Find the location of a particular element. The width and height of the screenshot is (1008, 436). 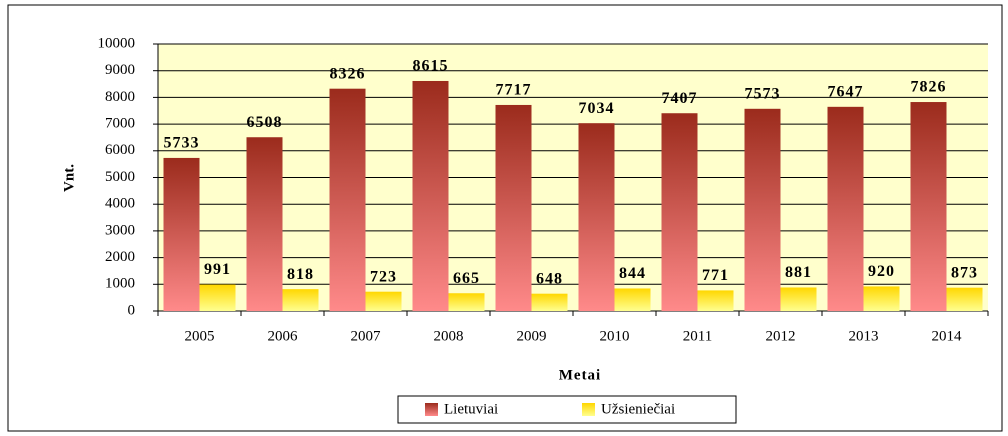

x-tick-label: 2013 is located at coordinates (864, 336).